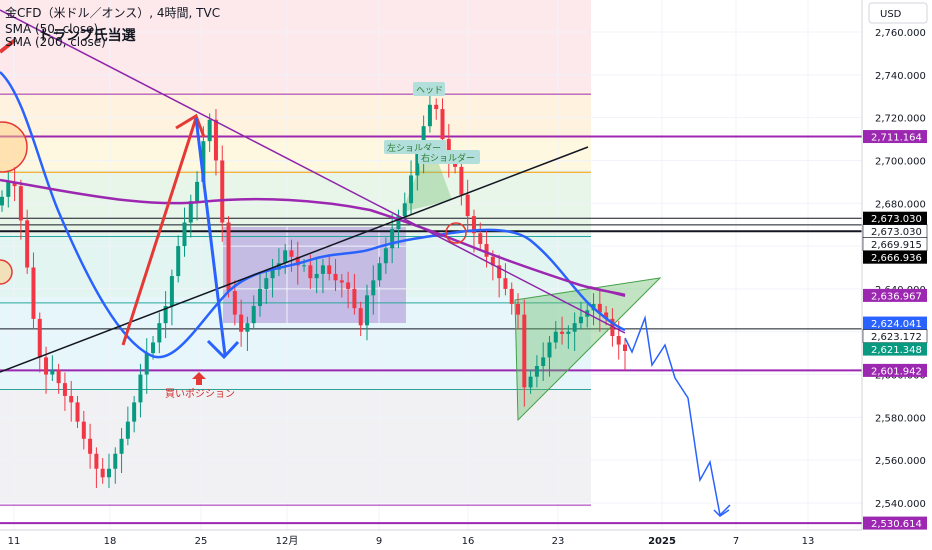  What do you see at coordinates (427, 176) in the screenshot?
I see `head-shoulders-shape` at bounding box center [427, 176].